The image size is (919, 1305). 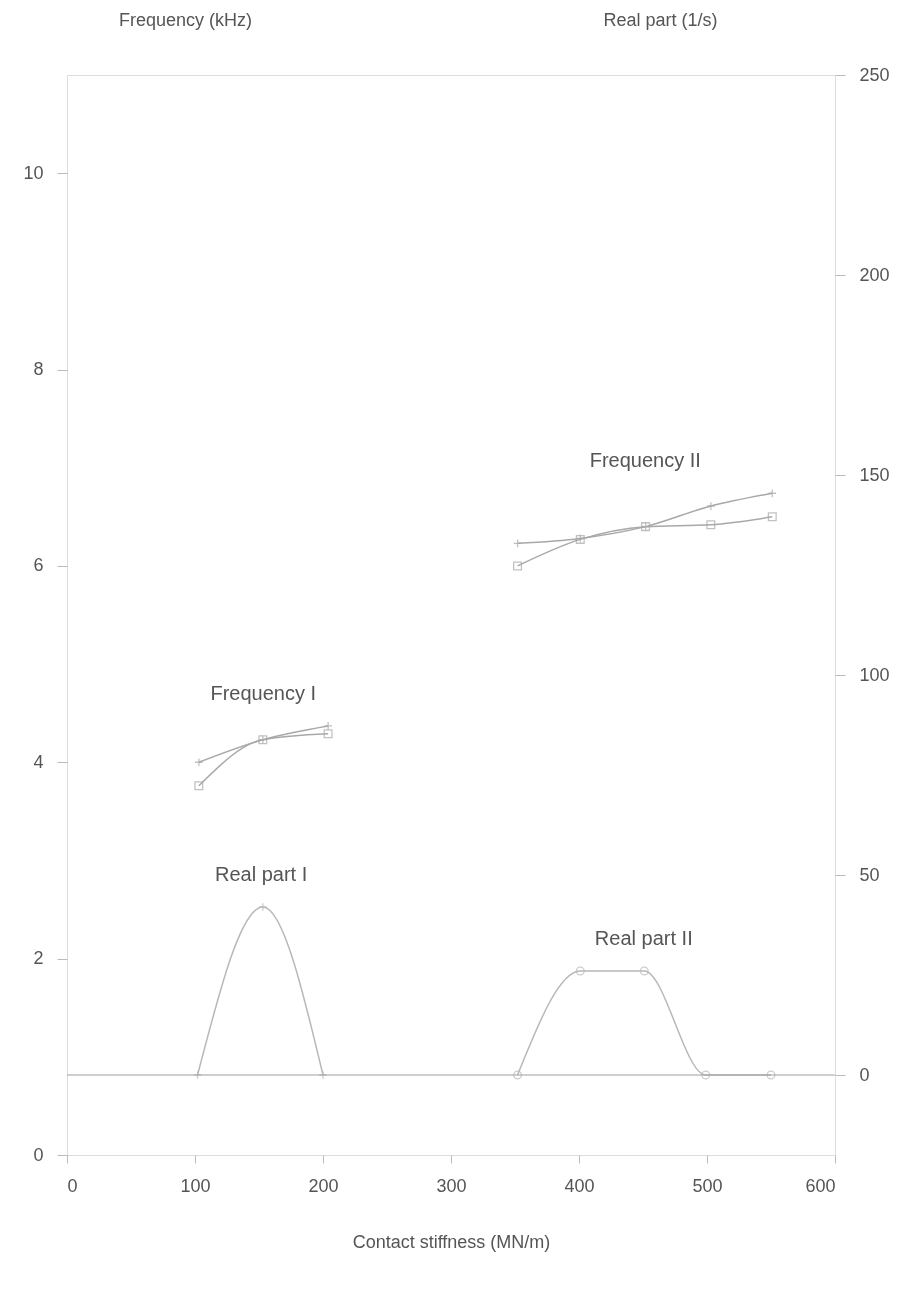 What do you see at coordinates (38, 958) in the screenshot?
I see `y-tick-label: 2` at bounding box center [38, 958].